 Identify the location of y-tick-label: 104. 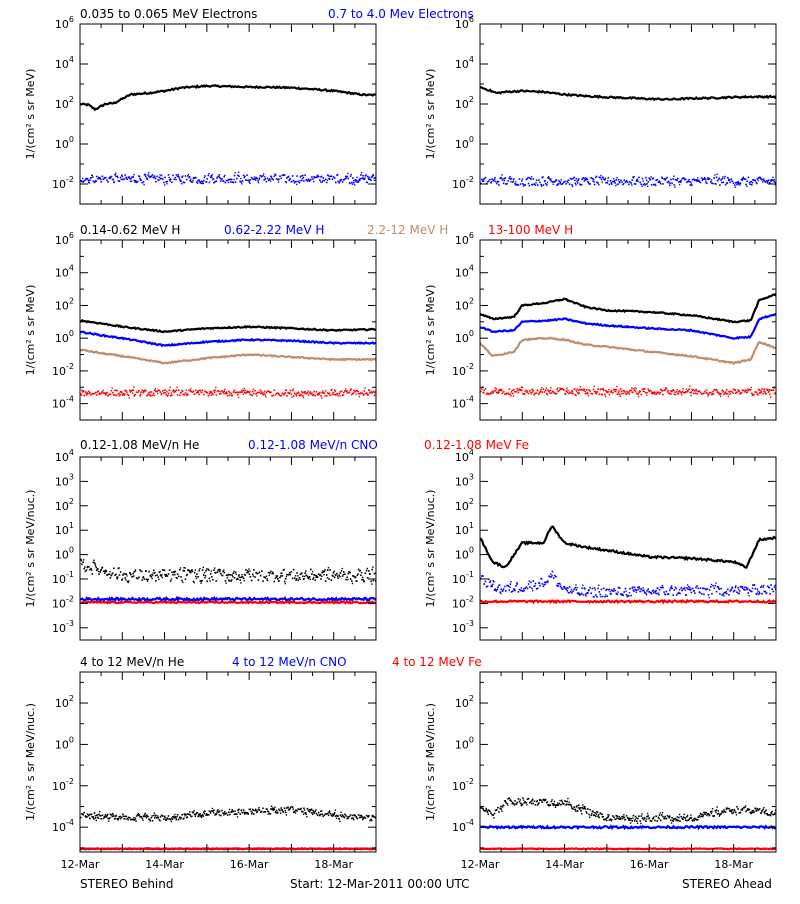
(464, 272).